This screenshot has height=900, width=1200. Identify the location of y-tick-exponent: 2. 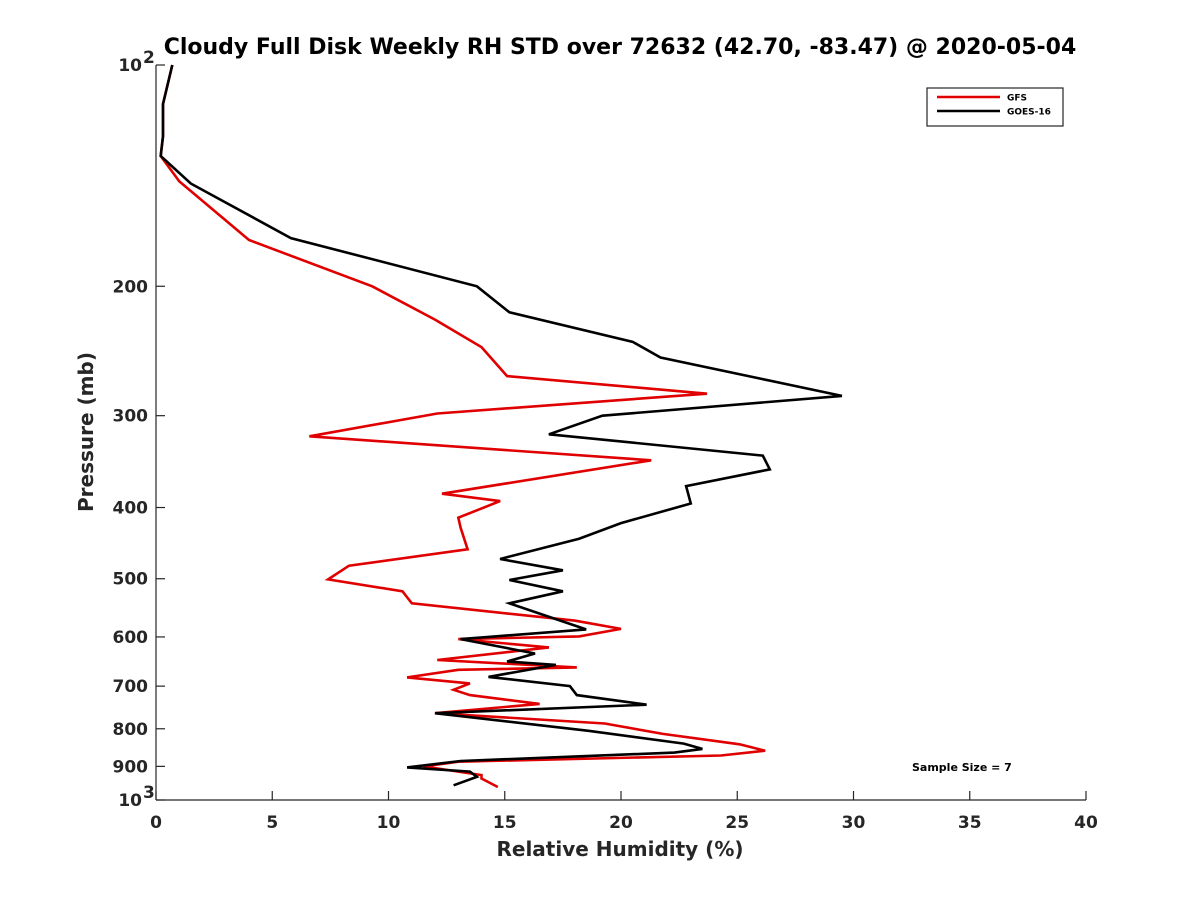
(149, 58).